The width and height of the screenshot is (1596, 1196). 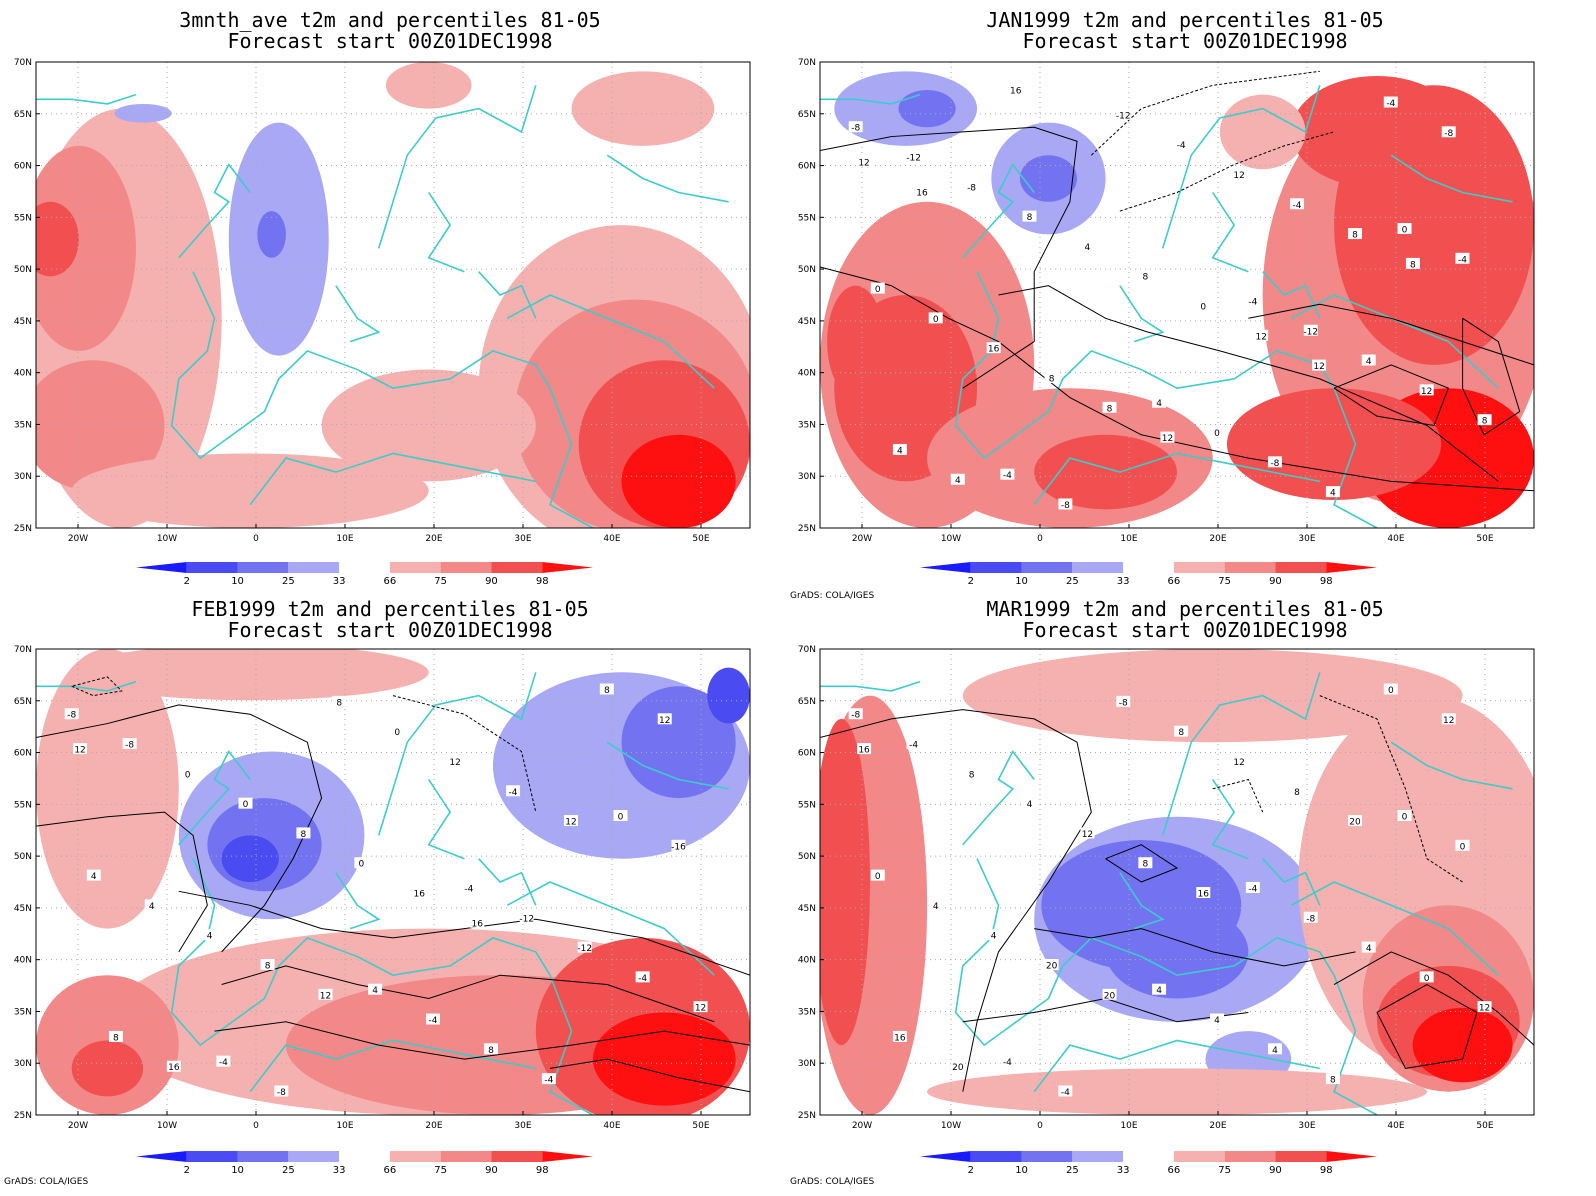 What do you see at coordinates (807, 167) in the screenshot?
I see `latitude-label: 60N` at bounding box center [807, 167].